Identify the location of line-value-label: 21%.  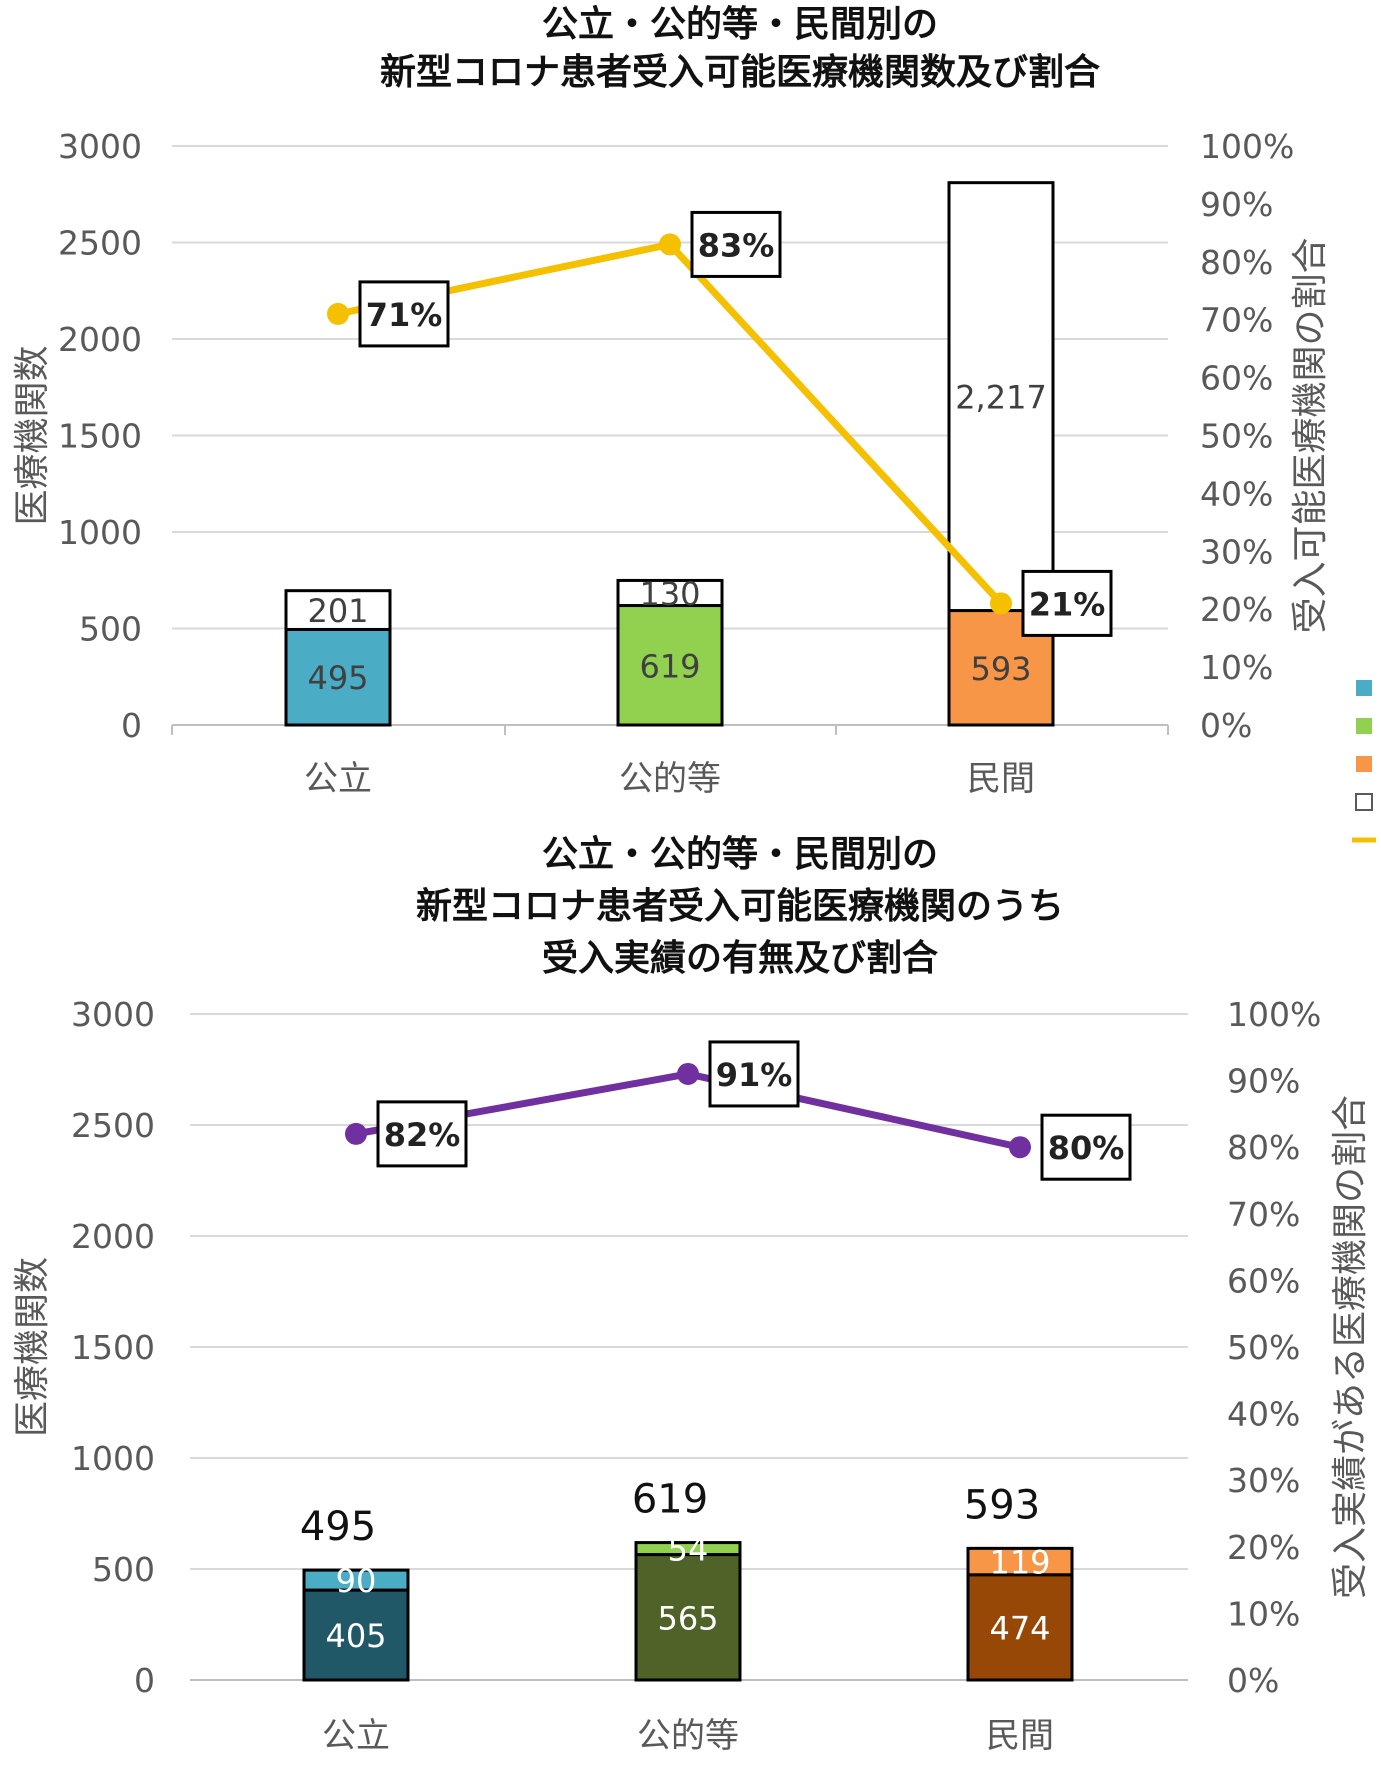
(1067, 604).